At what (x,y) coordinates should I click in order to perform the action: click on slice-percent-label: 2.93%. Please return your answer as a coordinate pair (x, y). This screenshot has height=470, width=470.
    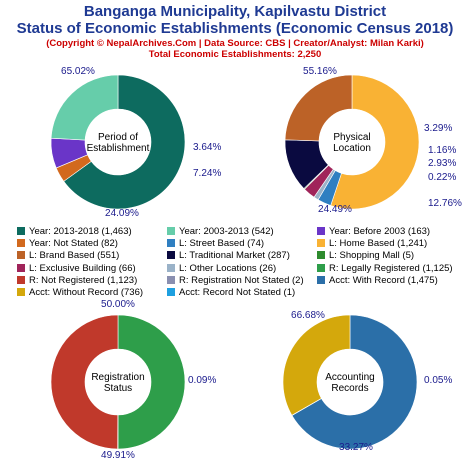
    Looking at the image, I should click on (442, 163).